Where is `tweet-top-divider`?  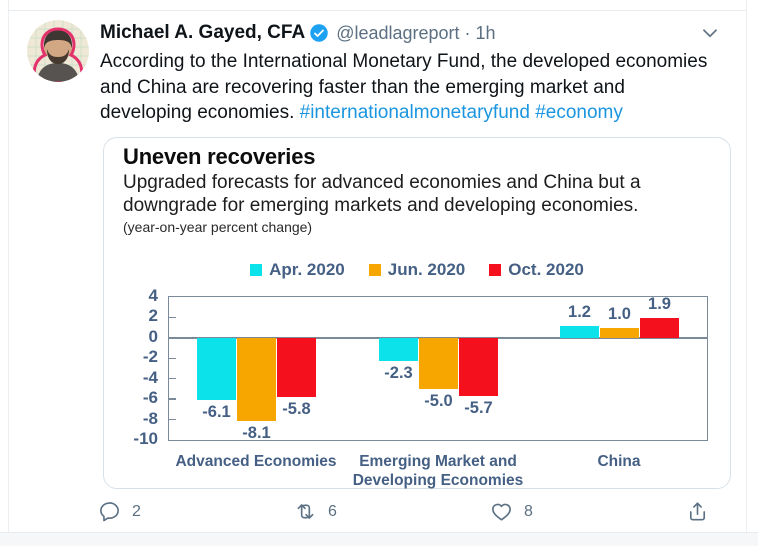 tweet-top-divider is located at coordinates (377, 10).